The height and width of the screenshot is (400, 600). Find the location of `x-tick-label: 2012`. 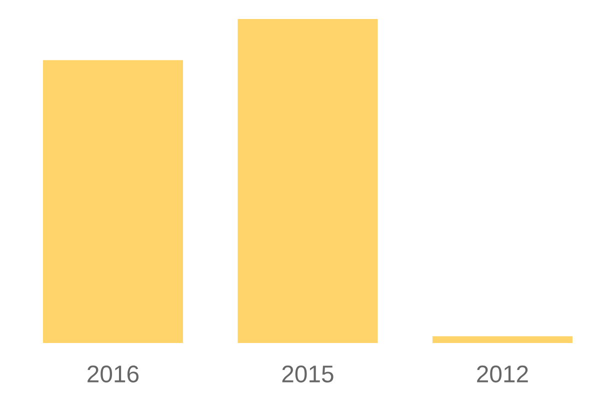

x-tick-label: 2012 is located at coordinates (502, 374).